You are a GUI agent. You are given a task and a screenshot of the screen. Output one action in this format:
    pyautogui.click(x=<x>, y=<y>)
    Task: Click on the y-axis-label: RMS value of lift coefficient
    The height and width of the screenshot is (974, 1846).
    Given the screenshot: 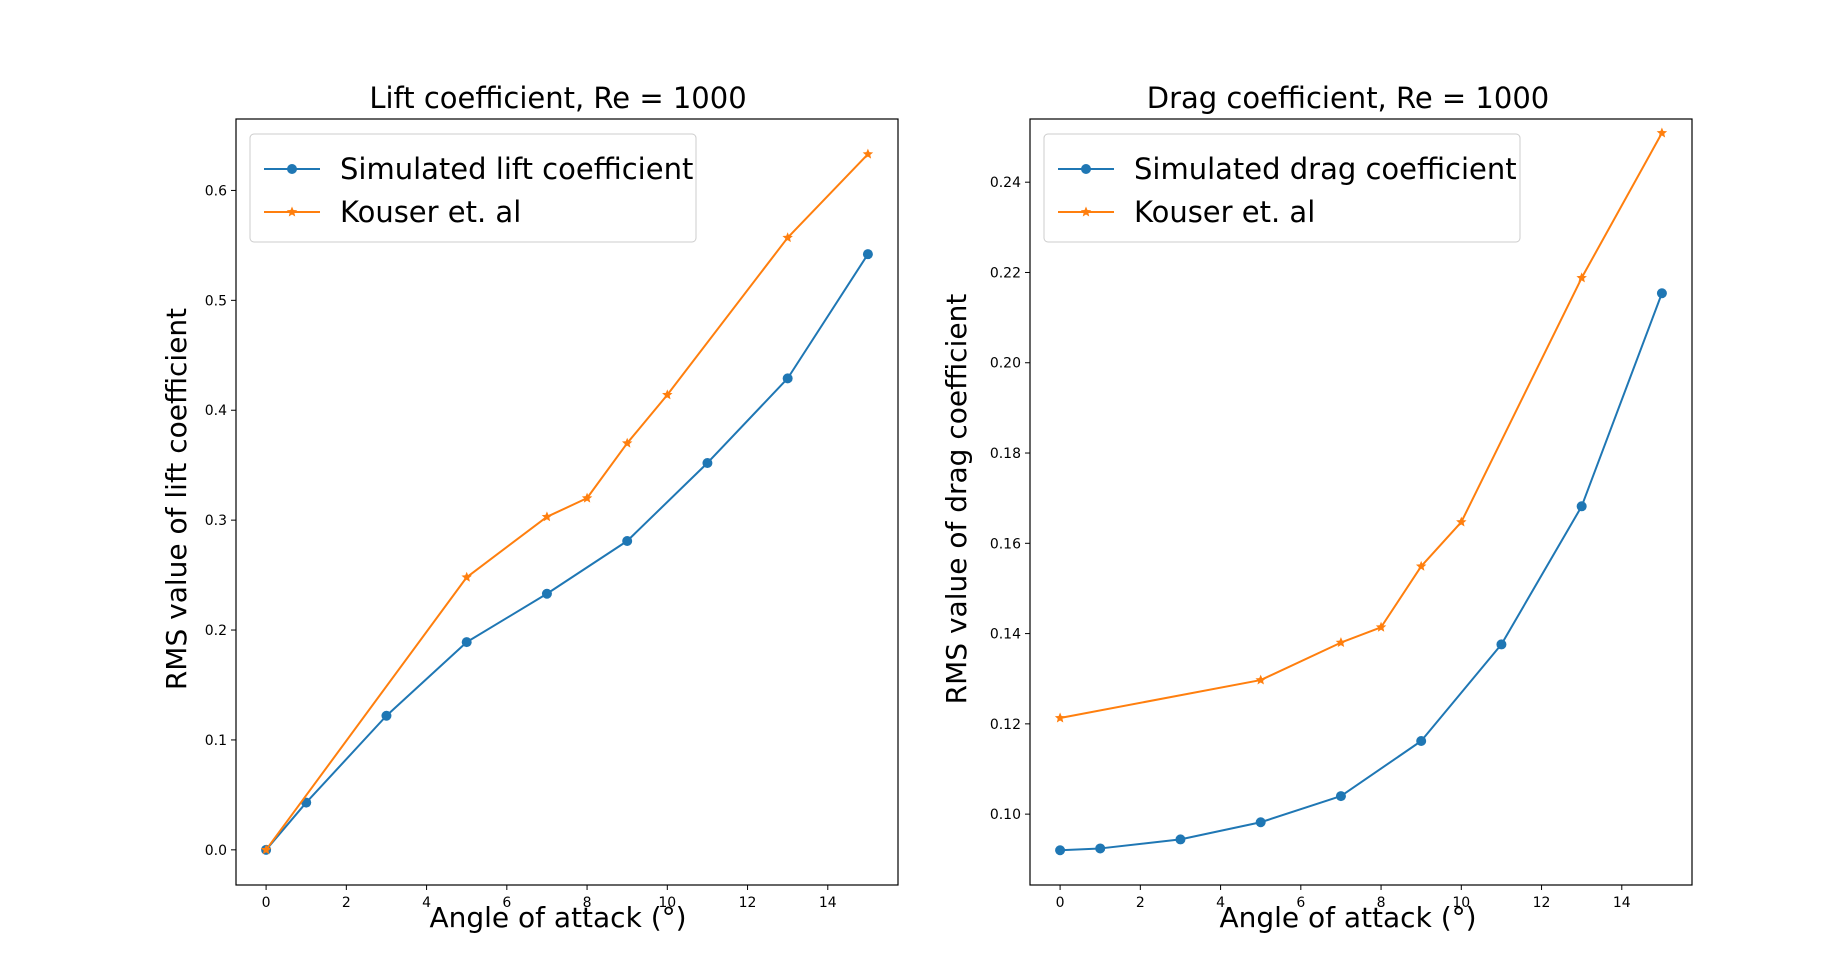 What is the action you would take?
    pyautogui.click(x=176, y=499)
    